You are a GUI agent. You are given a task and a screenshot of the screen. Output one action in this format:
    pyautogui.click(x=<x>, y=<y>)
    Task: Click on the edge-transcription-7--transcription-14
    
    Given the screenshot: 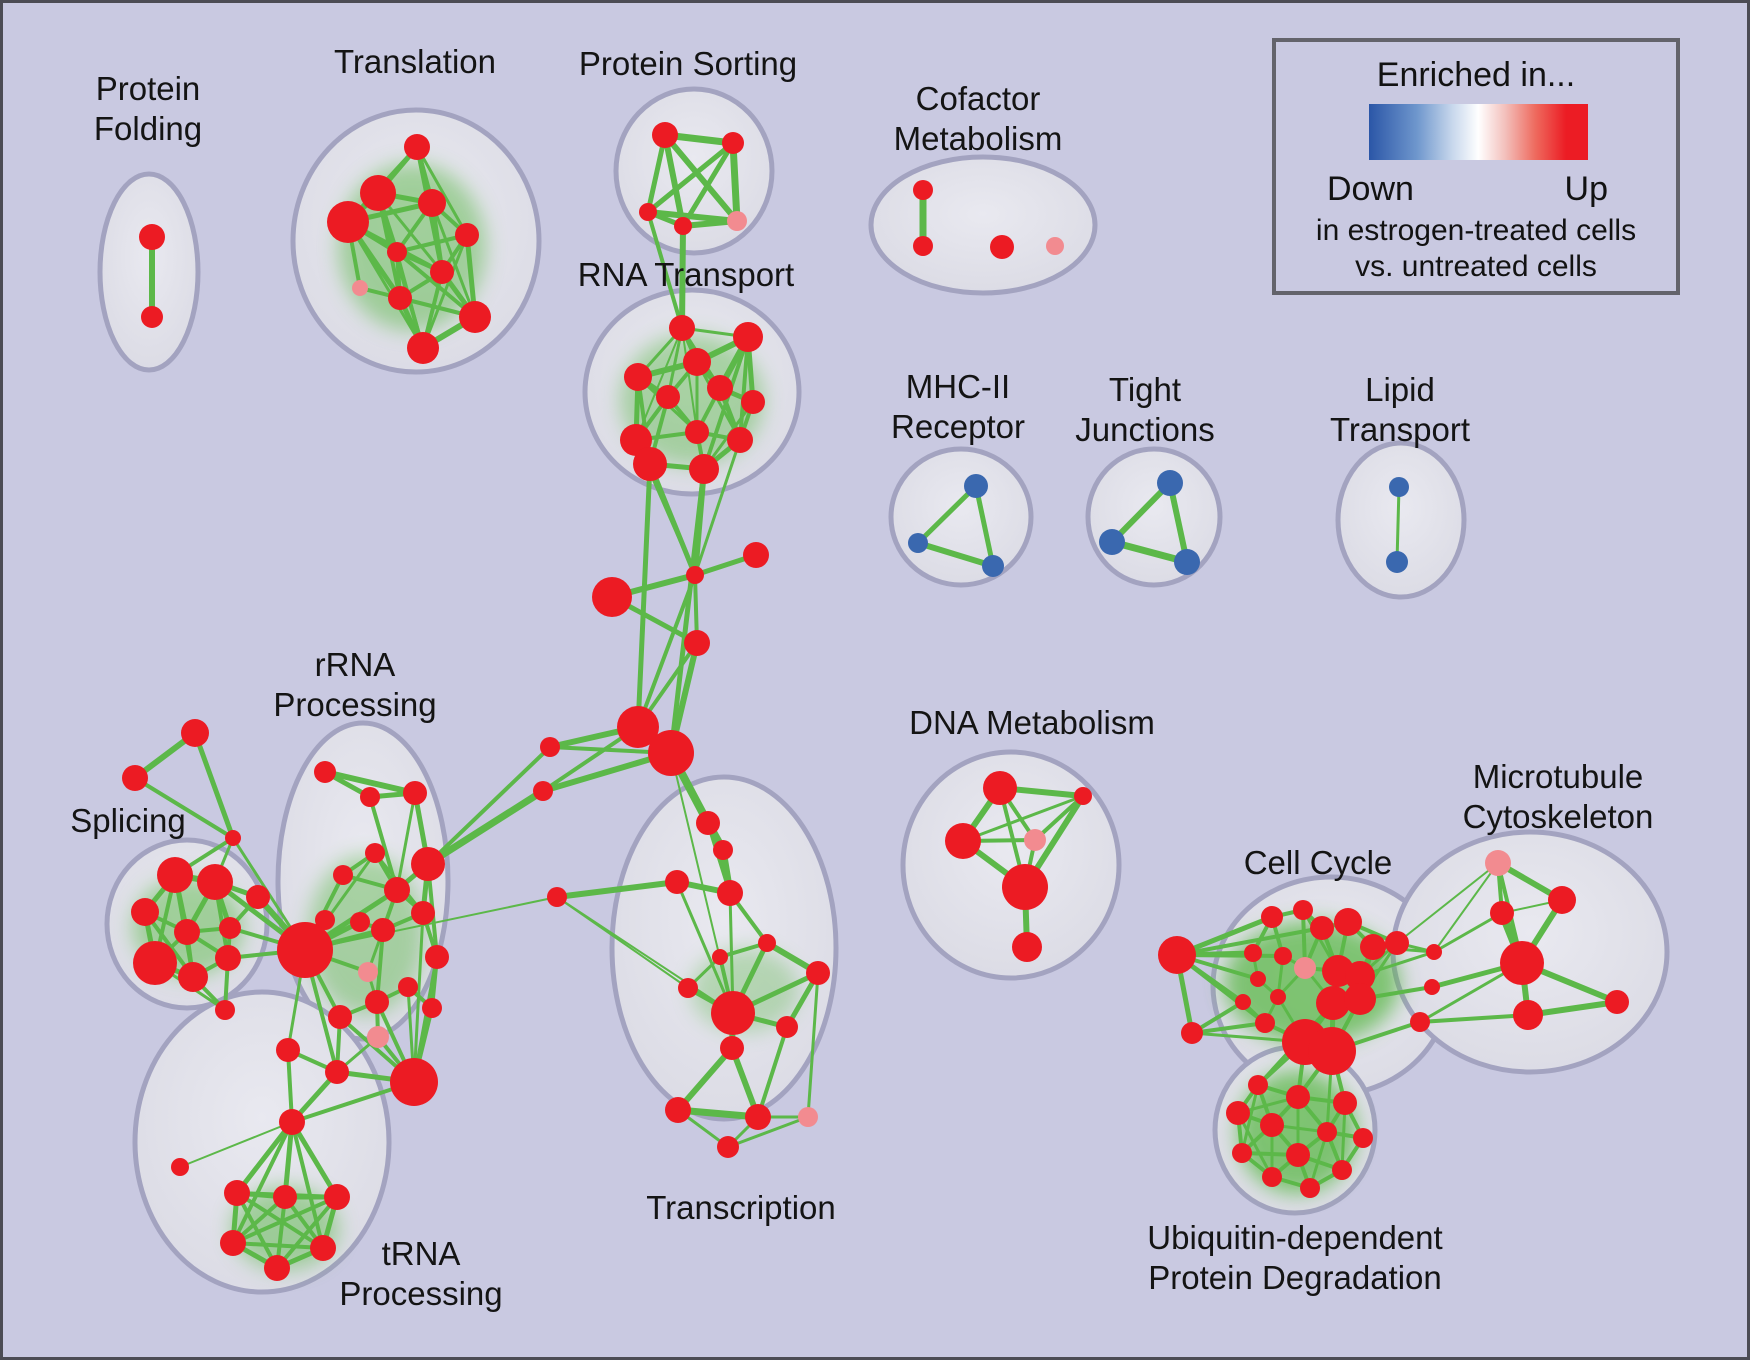 What is the action you would take?
    pyautogui.click(x=813, y=1045)
    